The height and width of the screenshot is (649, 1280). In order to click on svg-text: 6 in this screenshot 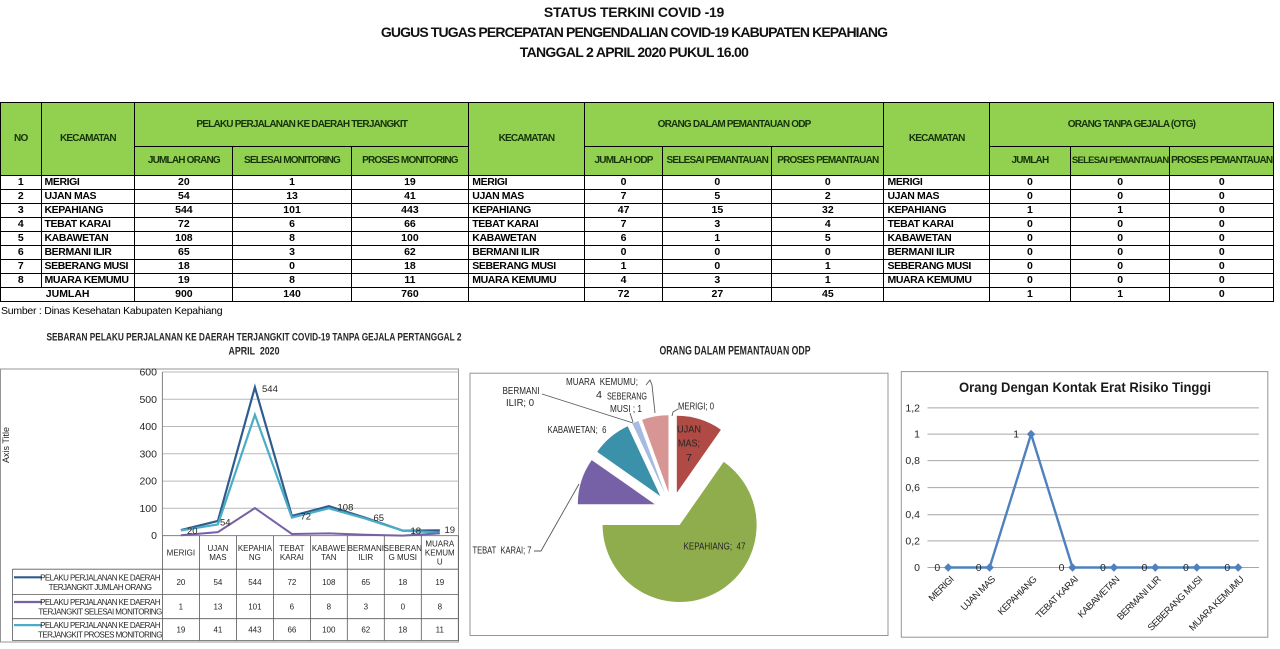, I will do `click(292, 607)`.